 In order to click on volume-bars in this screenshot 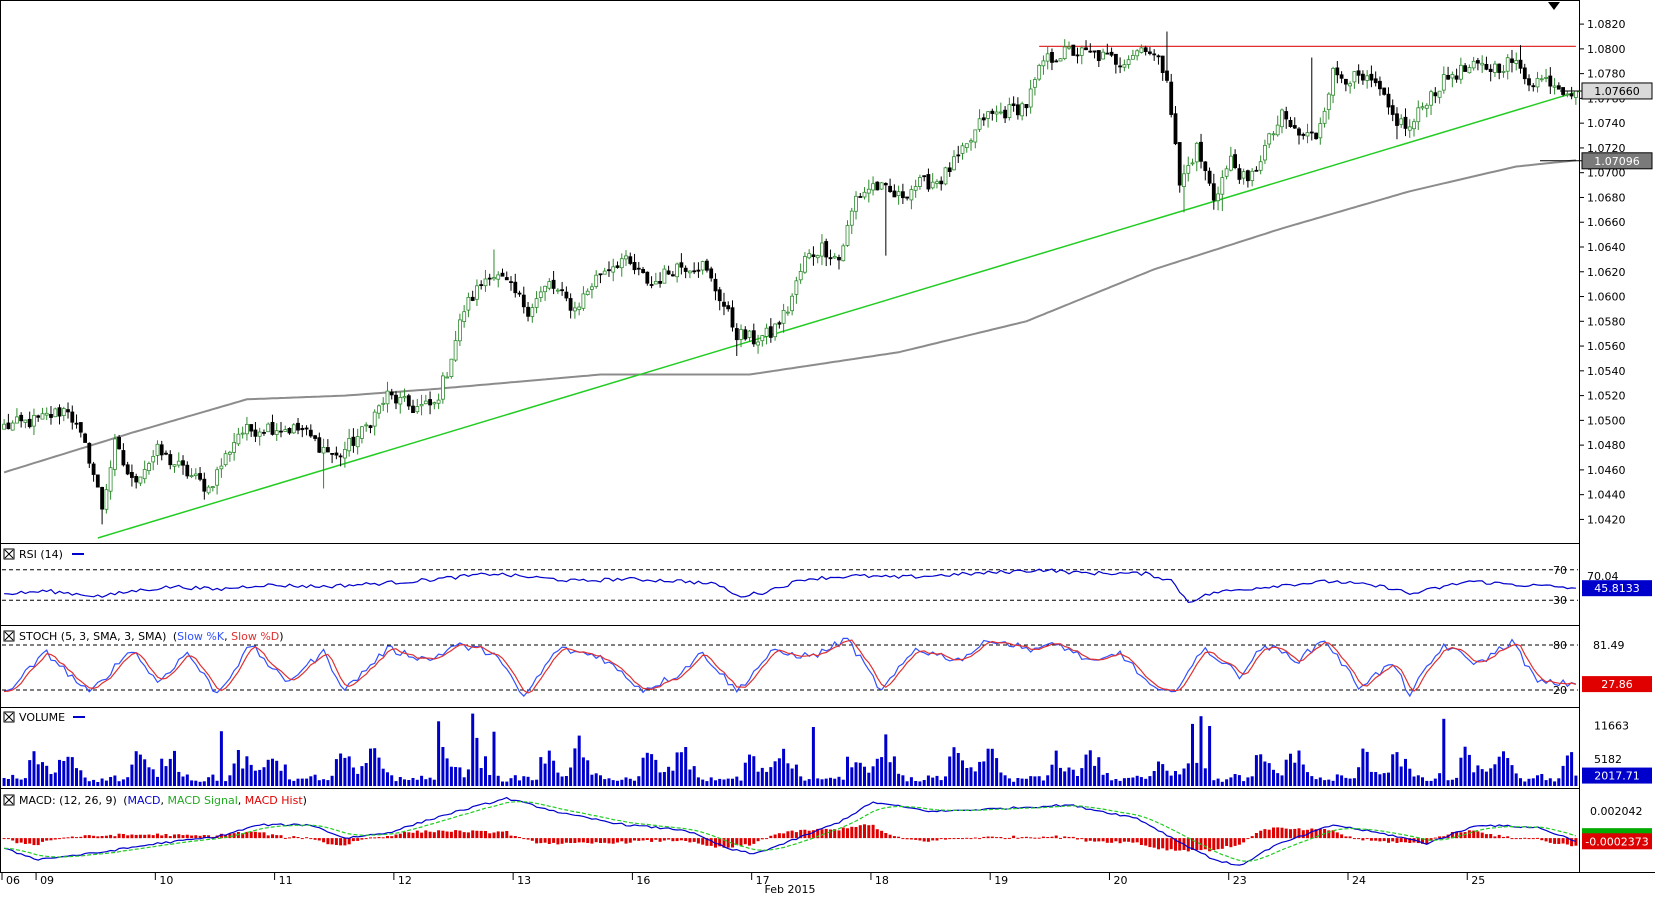, I will do `click(790, 749)`.